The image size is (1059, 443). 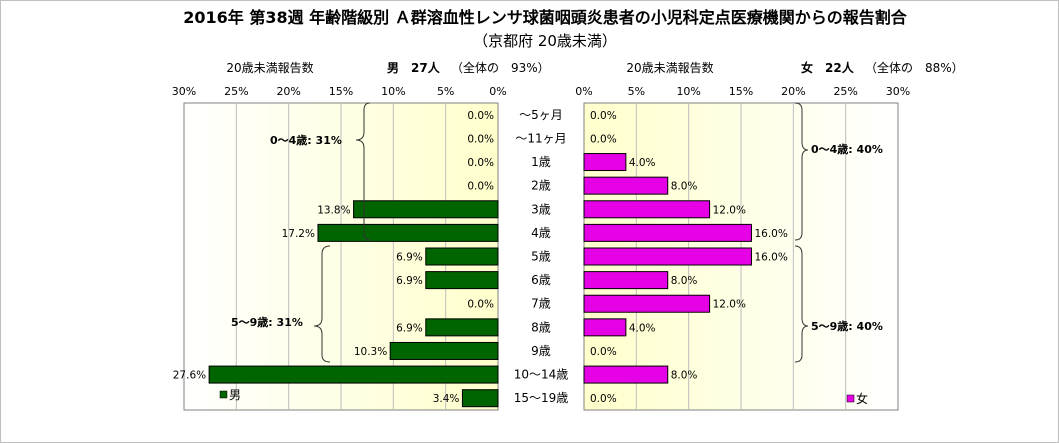 What do you see at coordinates (914, 67) in the screenshot?
I see `female-header-share: （全体の 88%）` at bounding box center [914, 67].